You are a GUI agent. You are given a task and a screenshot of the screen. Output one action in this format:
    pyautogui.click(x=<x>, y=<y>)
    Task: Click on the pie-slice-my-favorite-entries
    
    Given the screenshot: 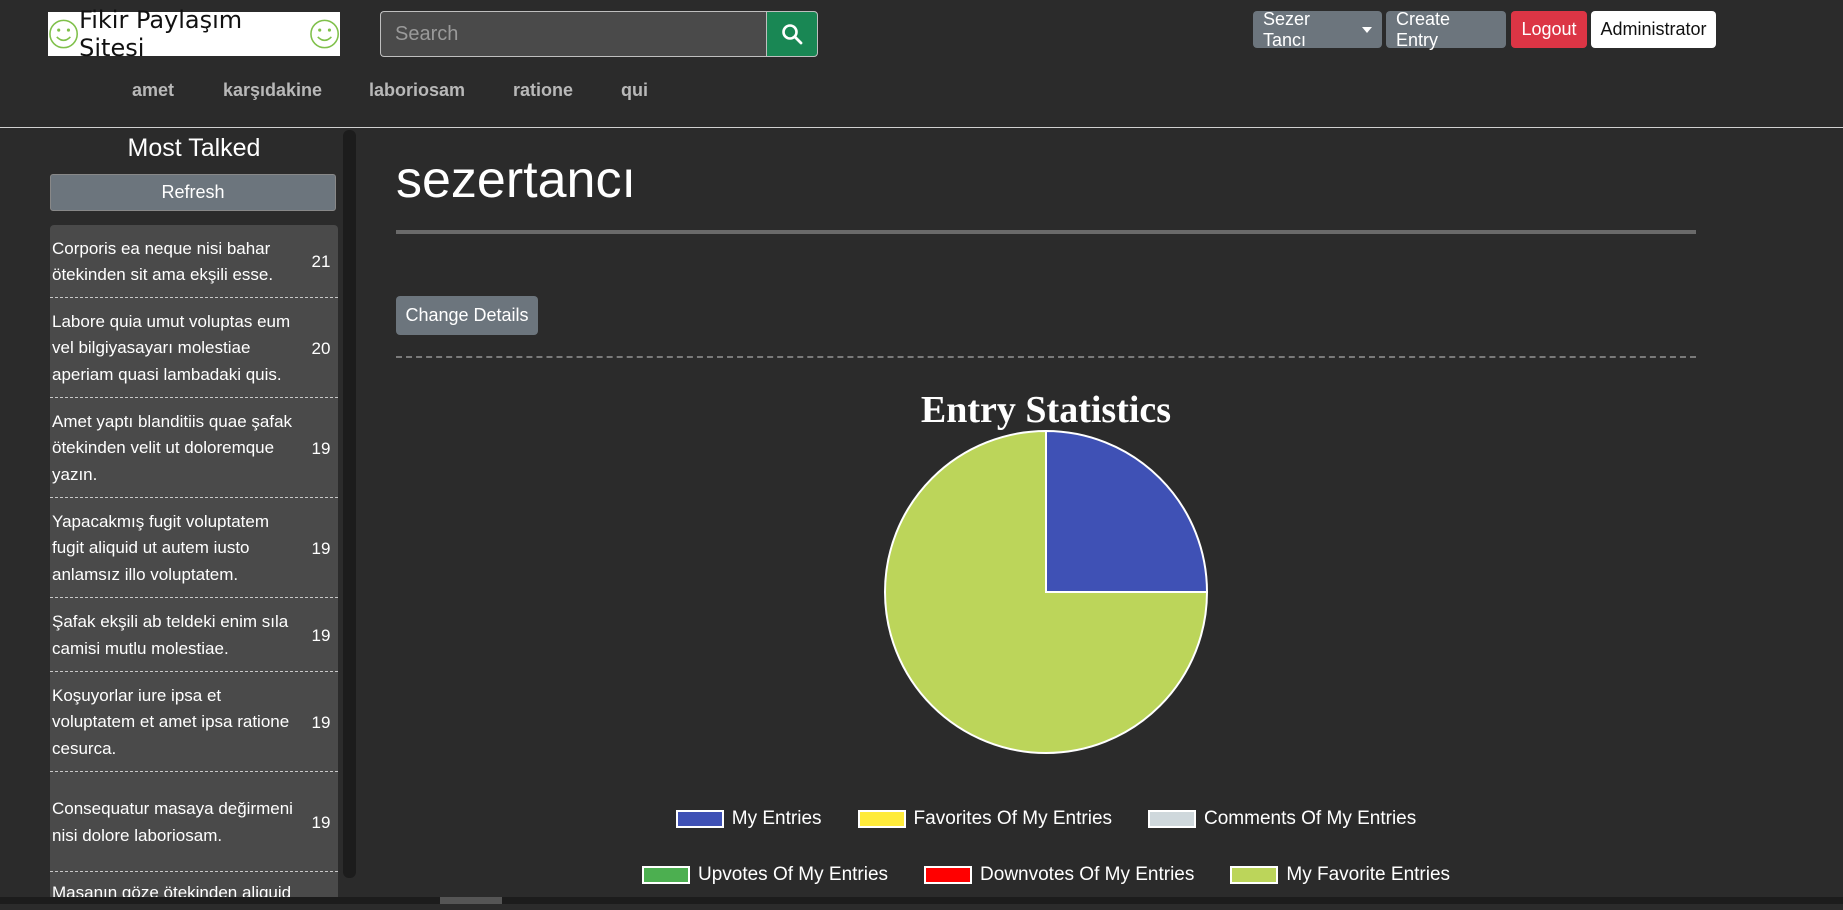 What is the action you would take?
    pyautogui.click(x=1046, y=592)
    